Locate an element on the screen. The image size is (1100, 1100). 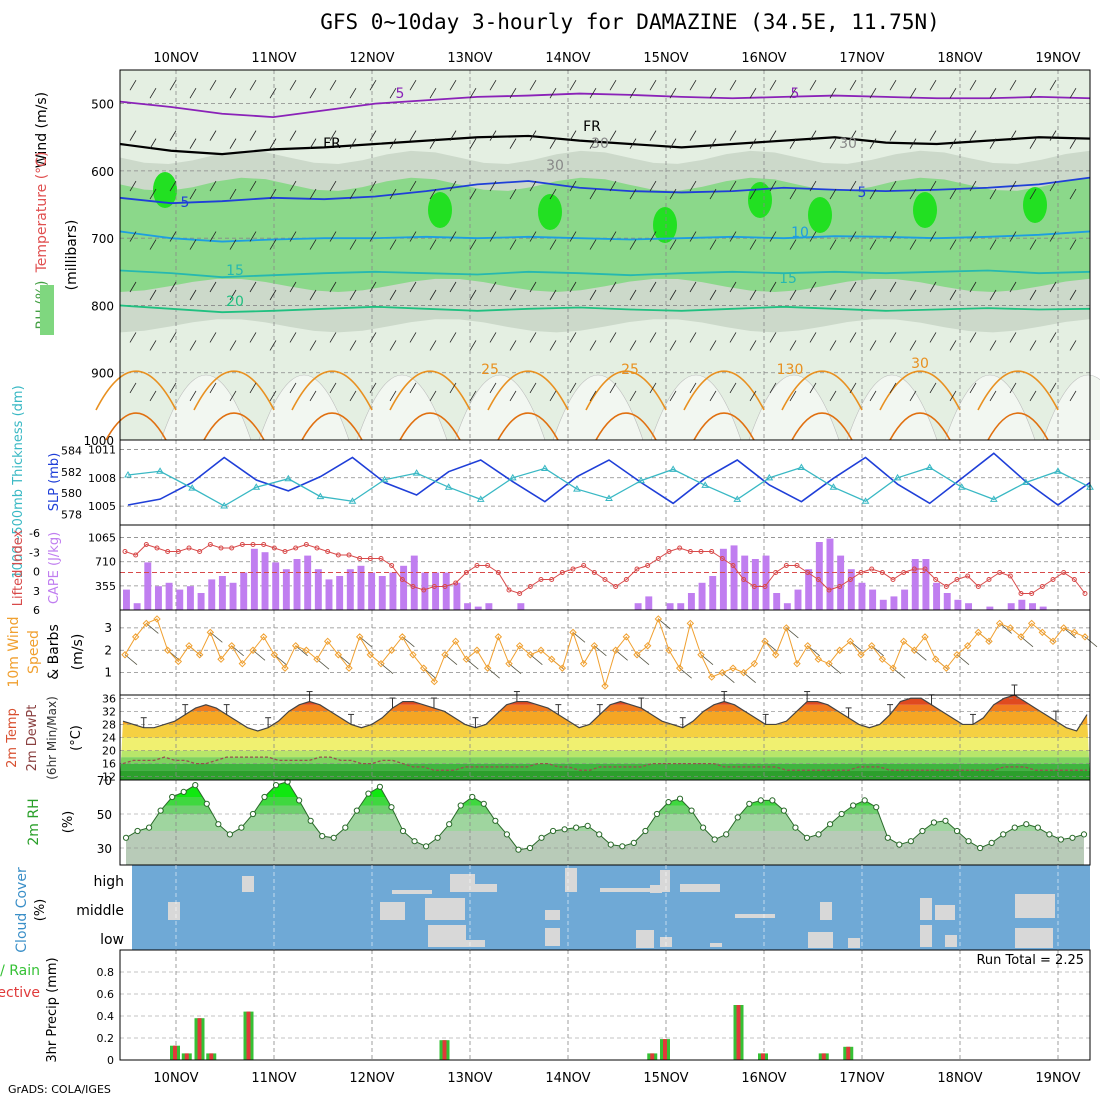
thickness-tick: 580 is located at coordinates (71, 493).